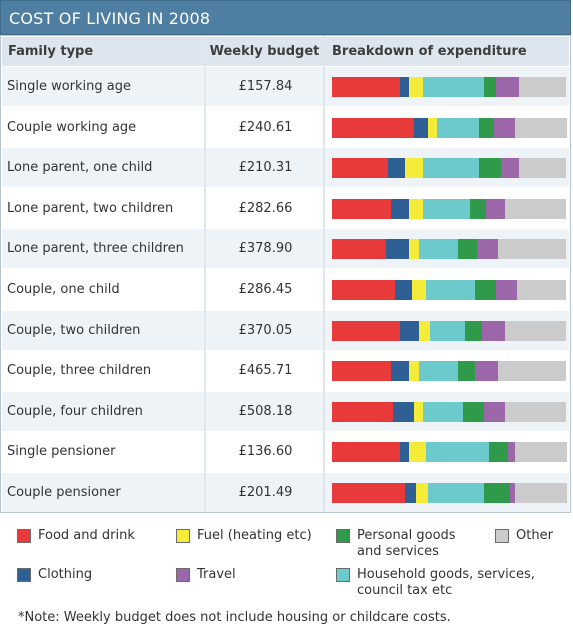 The image size is (573, 641). I want to click on family-type-label: Couple, four children, so click(75, 411).